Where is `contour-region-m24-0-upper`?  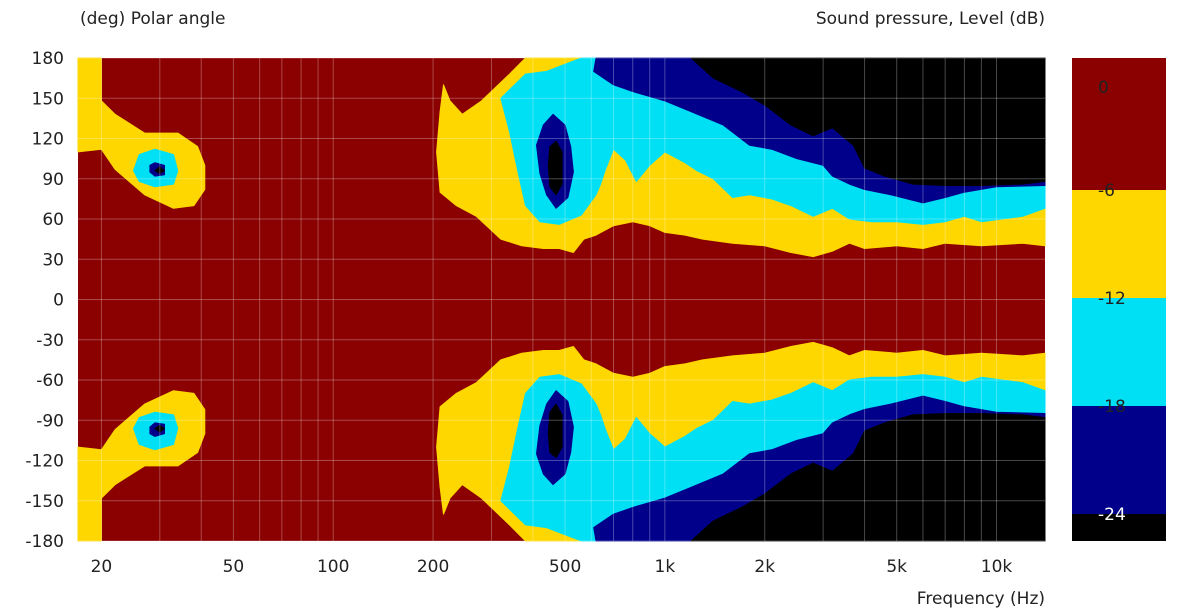
contour-region-m24-0-upper is located at coordinates (159, 170).